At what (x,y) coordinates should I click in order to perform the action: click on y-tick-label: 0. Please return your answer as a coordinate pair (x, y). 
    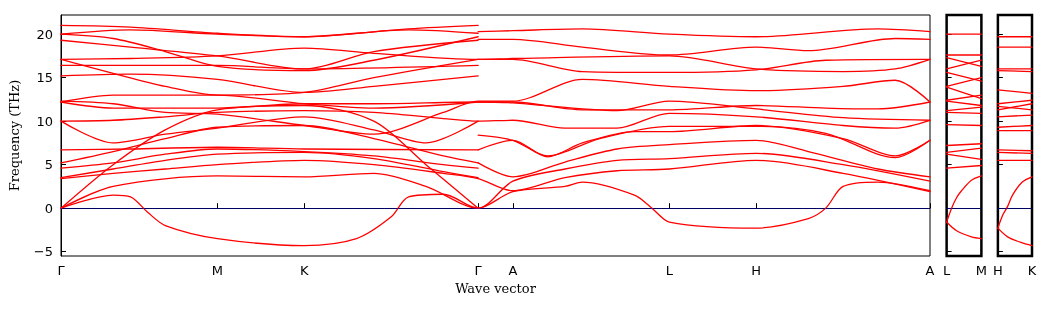
    Looking at the image, I should click on (48, 208).